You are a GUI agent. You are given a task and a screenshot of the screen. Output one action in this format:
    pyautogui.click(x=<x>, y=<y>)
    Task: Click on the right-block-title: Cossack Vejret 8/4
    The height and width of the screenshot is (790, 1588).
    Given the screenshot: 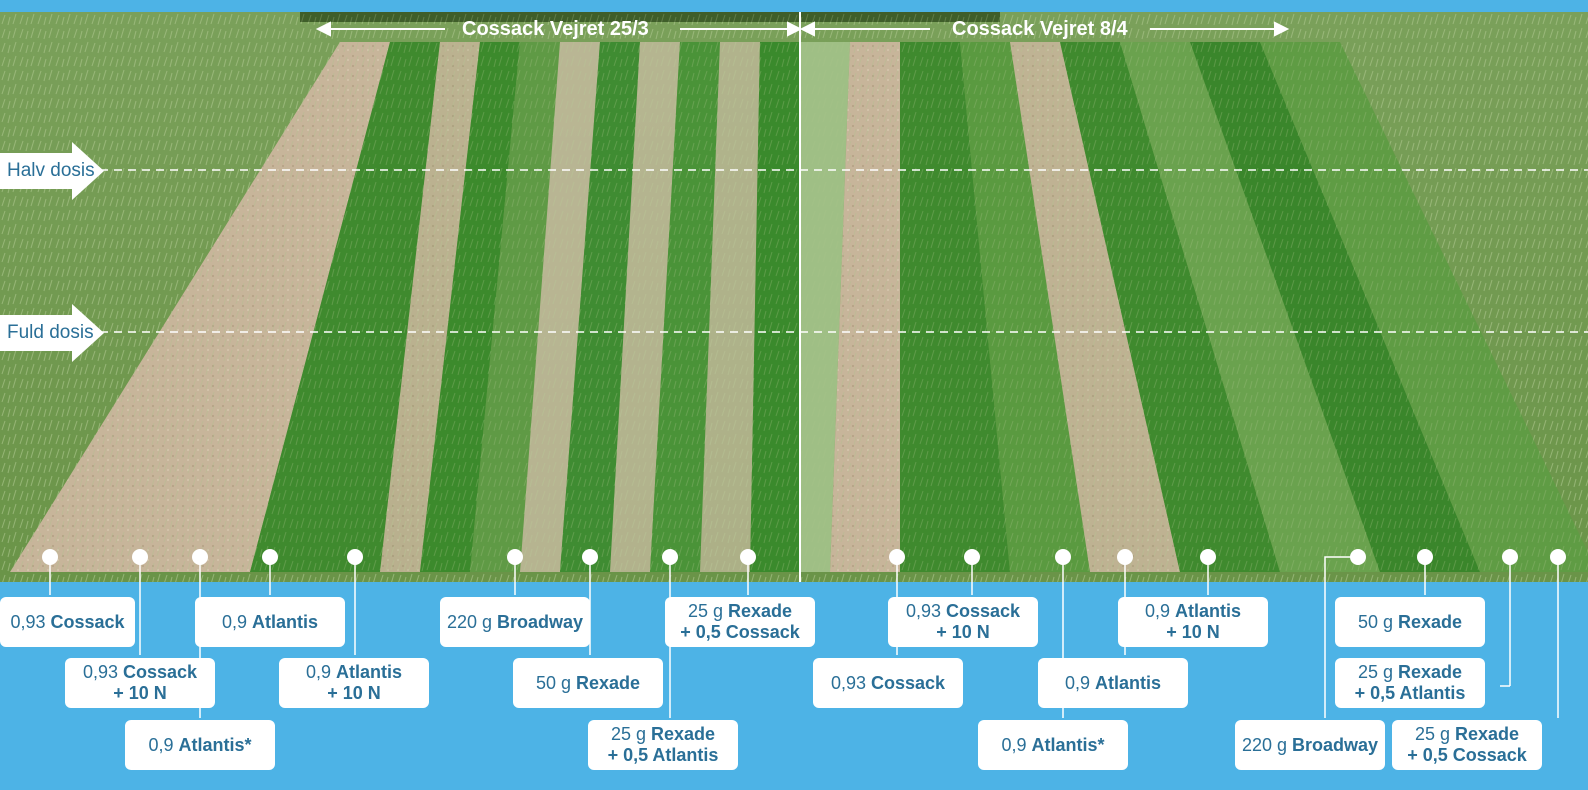 What is the action you would take?
    pyautogui.click(x=1040, y=29)
    